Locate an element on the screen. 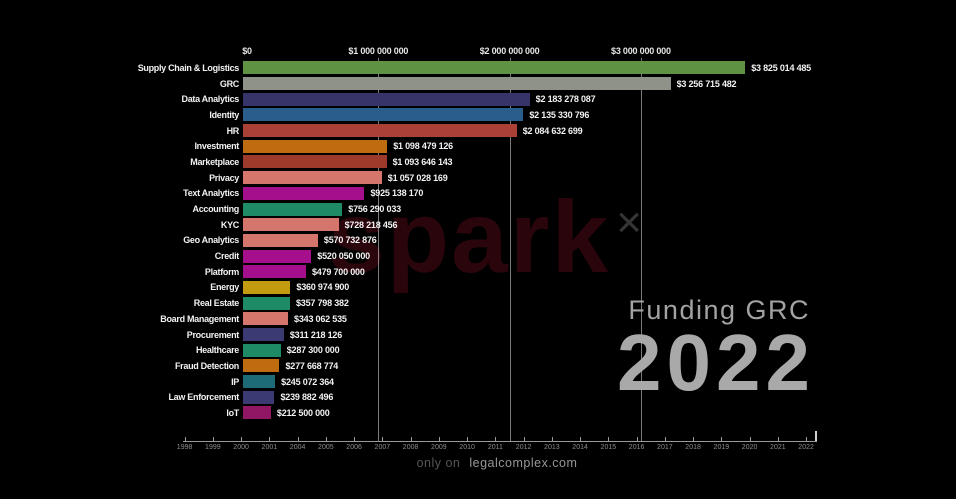  category-label: Fraud Detection is located at coordinates (206, 365).